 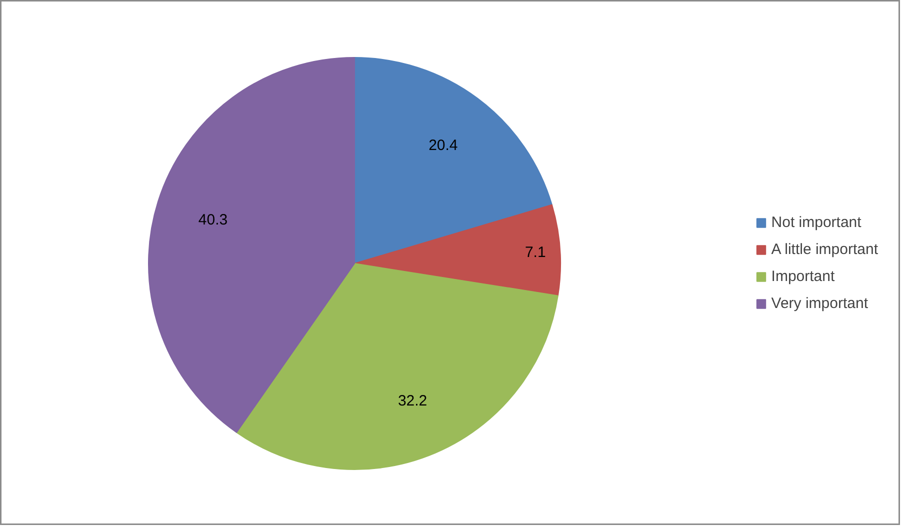 I want to click on data-label: 32.2, so click(x=413, y=401).